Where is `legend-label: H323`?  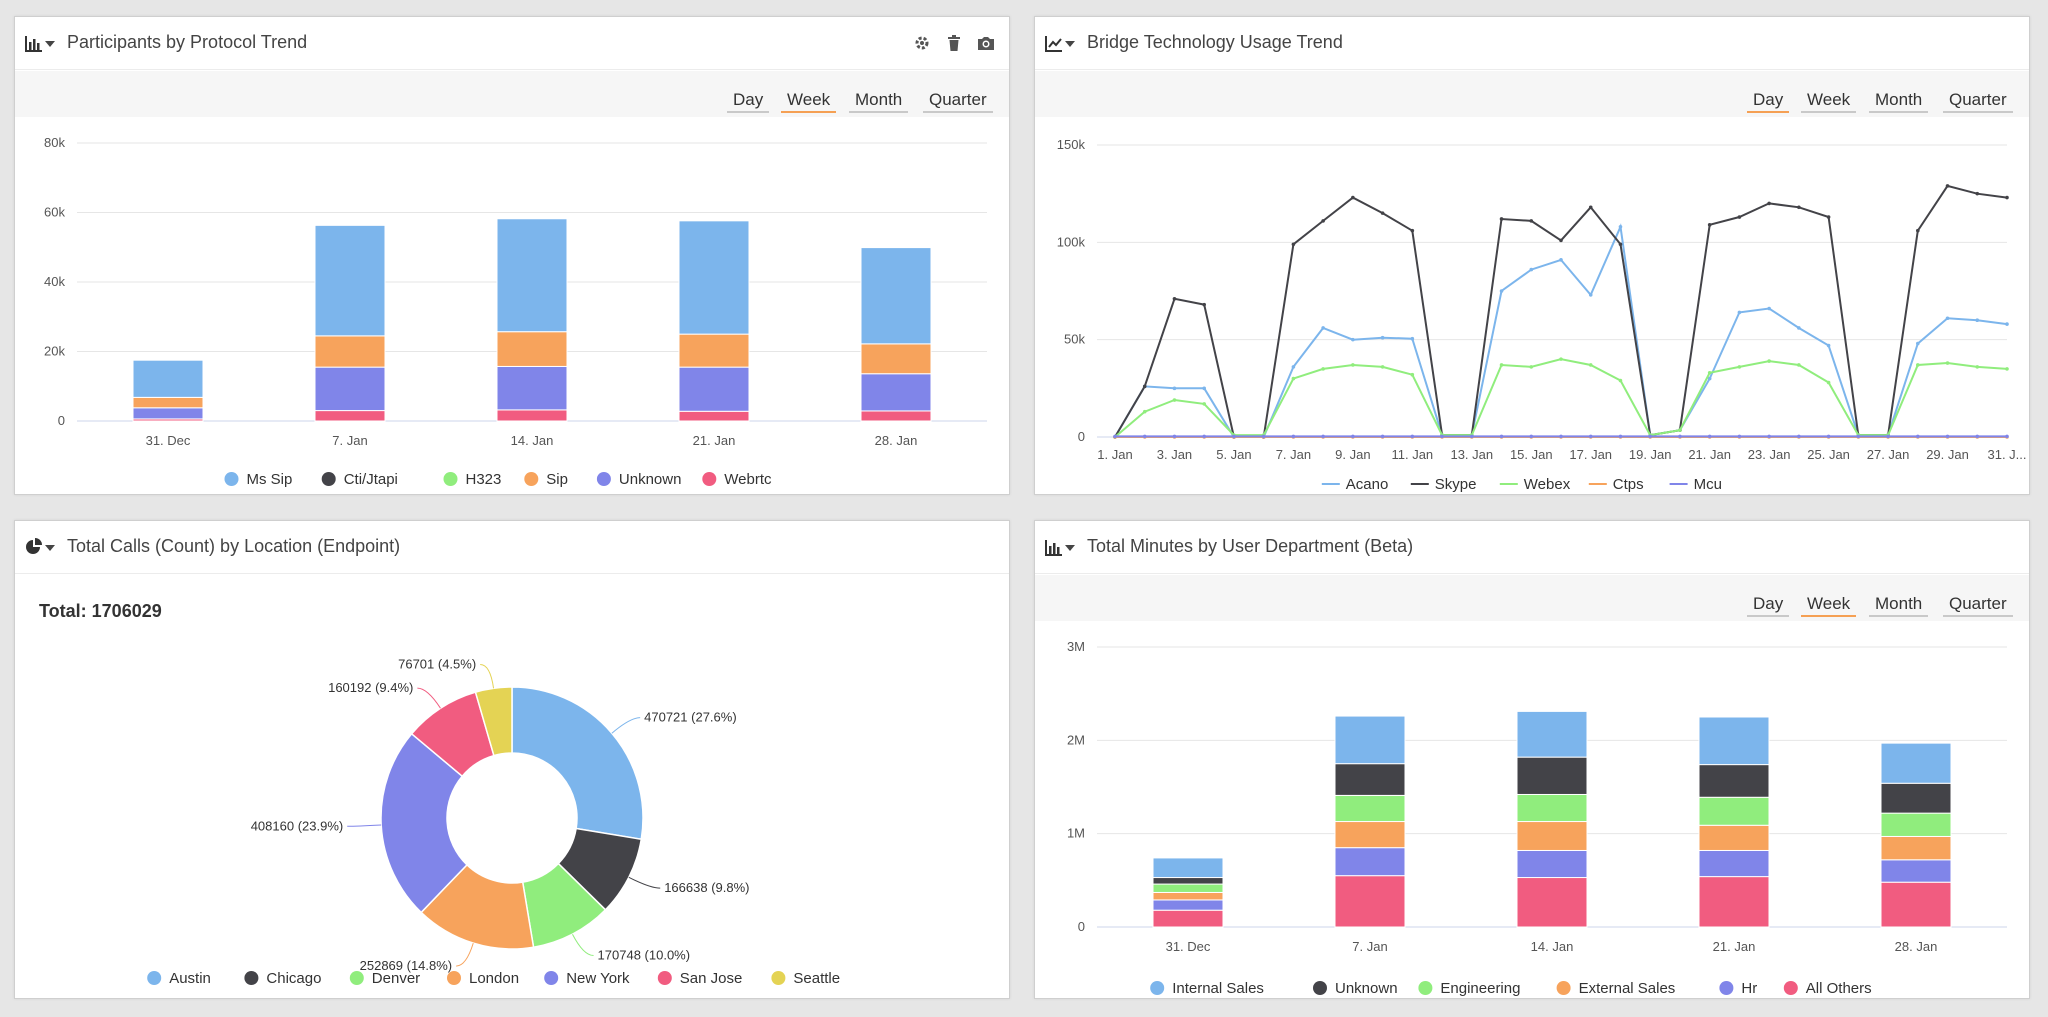 legend-label: H323 is located at coordinates (484, 479).